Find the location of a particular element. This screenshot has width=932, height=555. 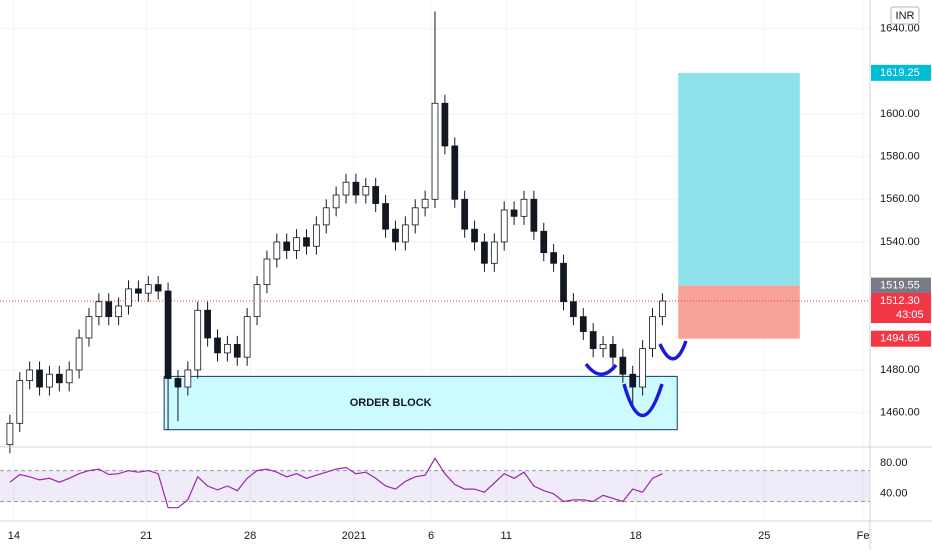

x-tick-label: 11 is located at coordinates (505, 536).